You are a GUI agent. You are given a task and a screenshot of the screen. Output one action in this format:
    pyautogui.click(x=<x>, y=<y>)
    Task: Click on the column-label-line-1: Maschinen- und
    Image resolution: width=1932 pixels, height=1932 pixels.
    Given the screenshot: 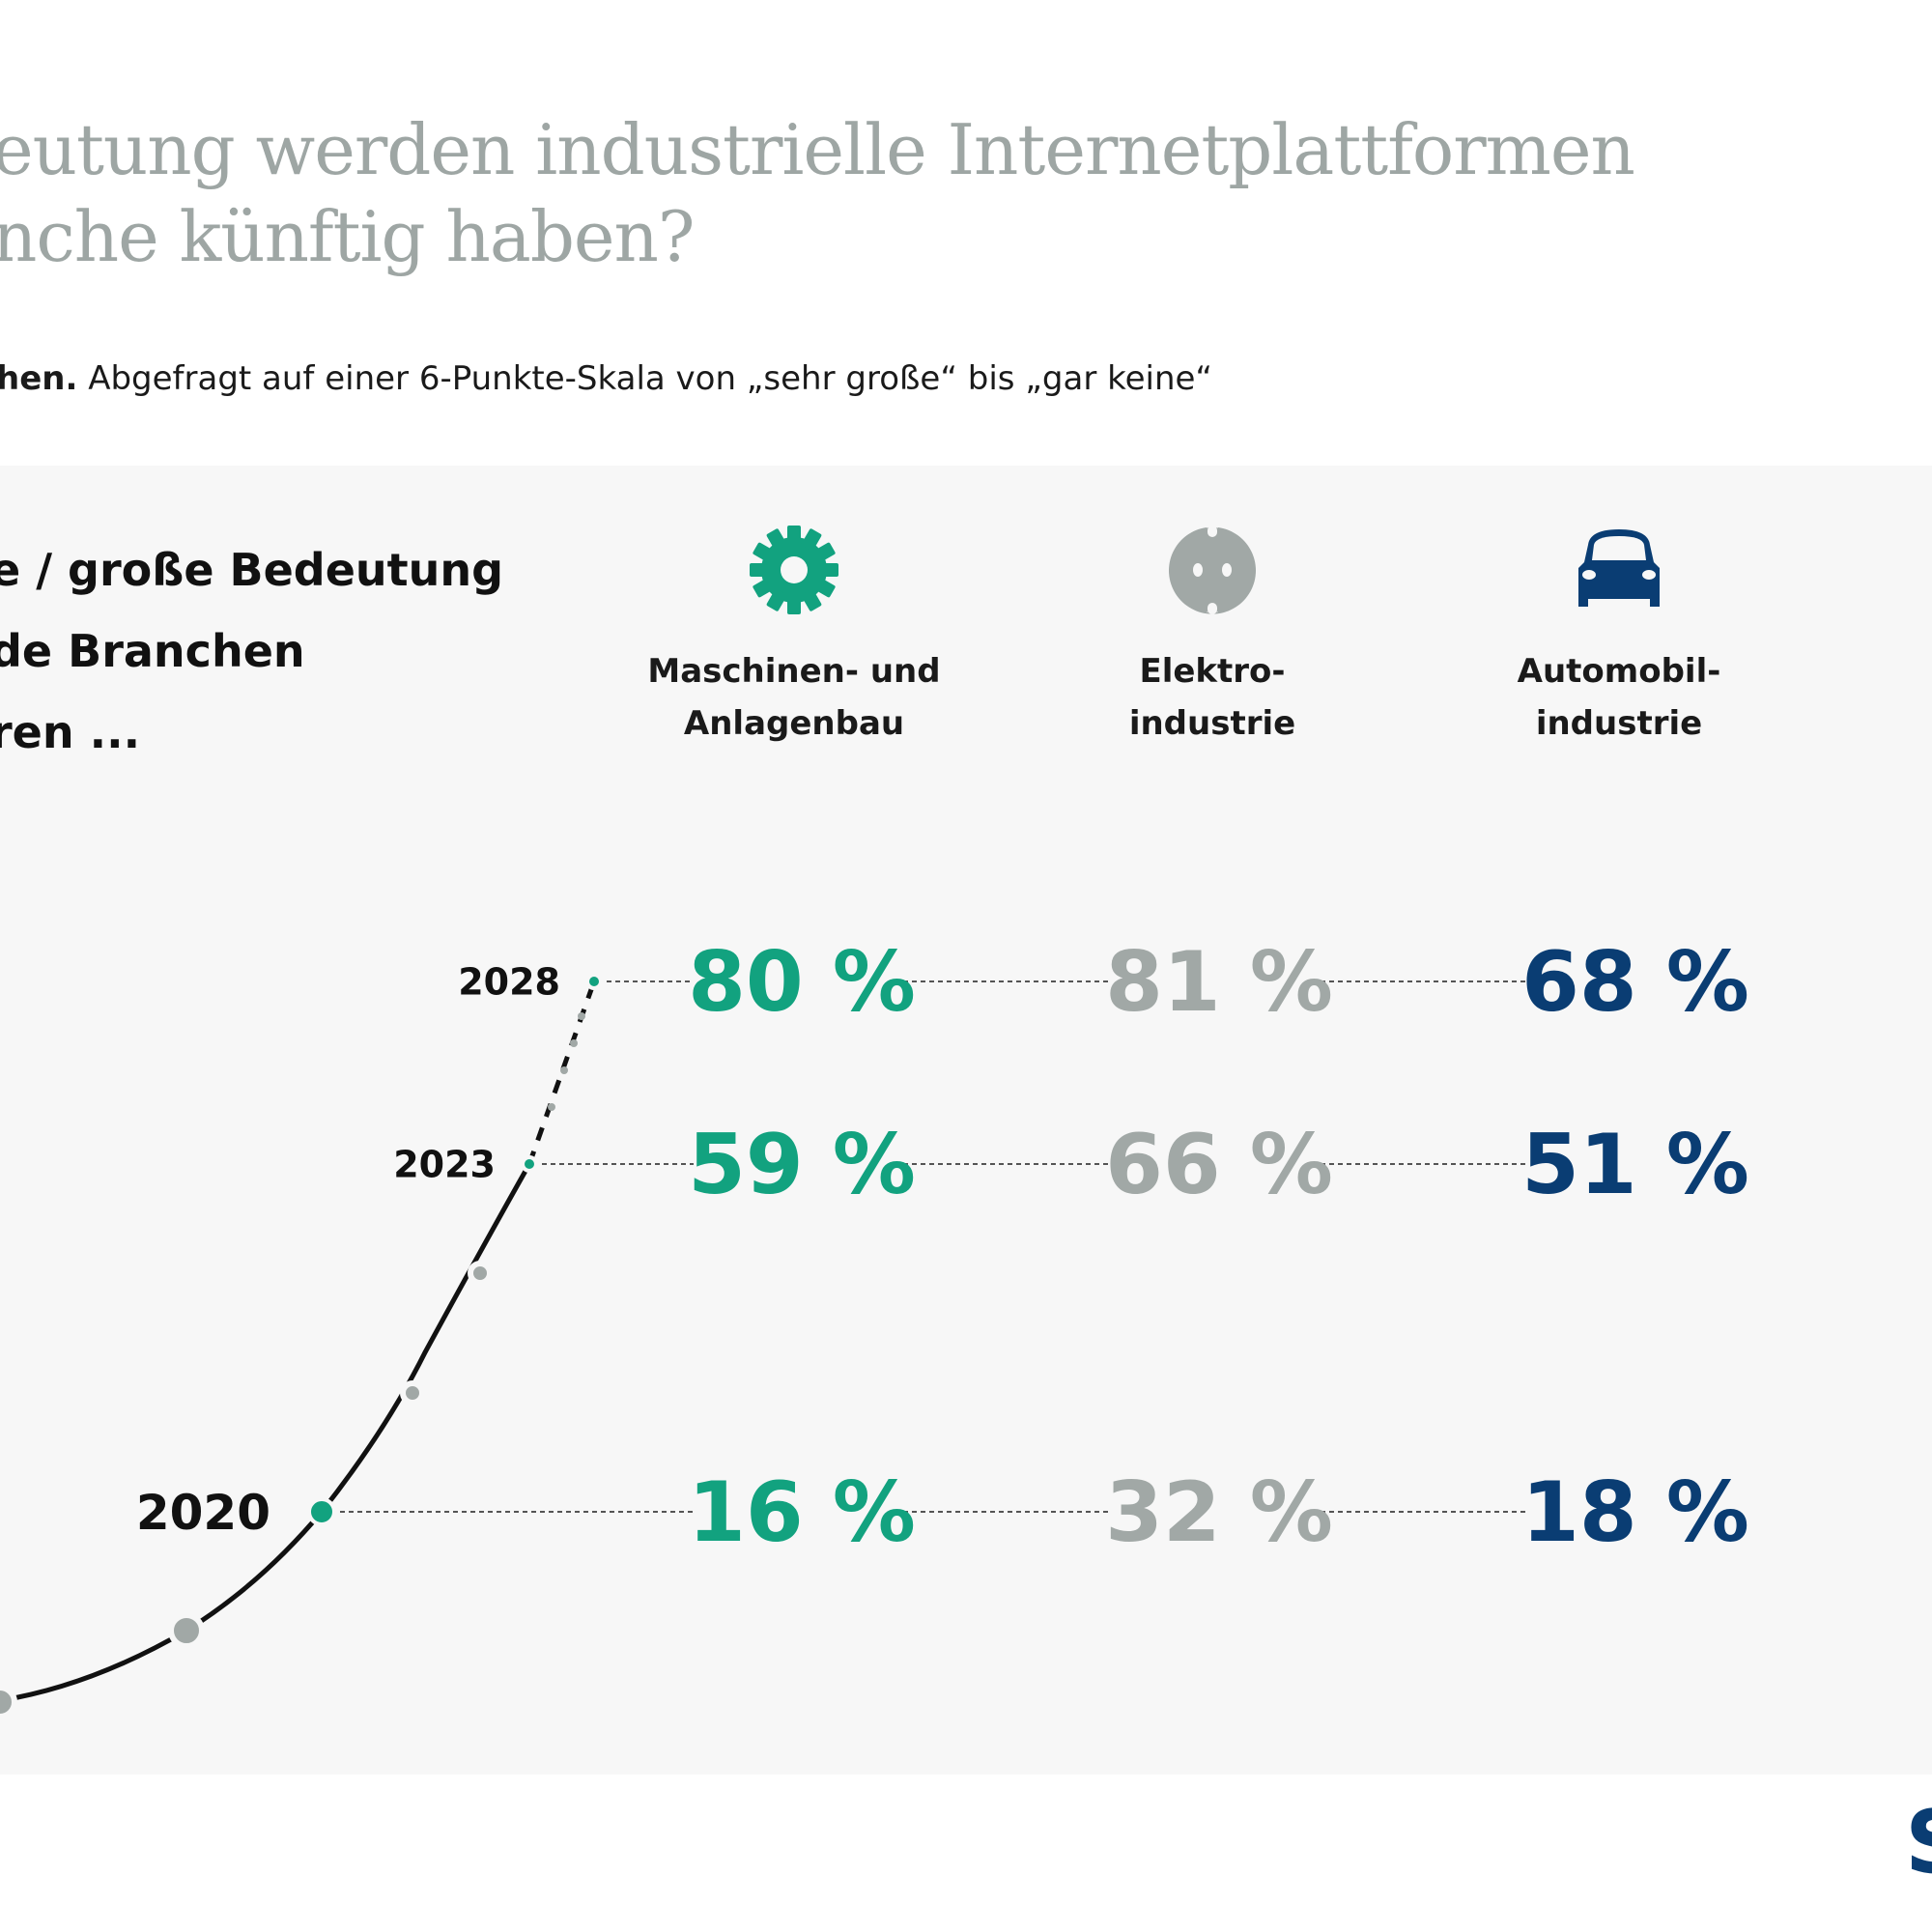 What is the action you would take?
    pyautogui.click(x=794, y=671)
    